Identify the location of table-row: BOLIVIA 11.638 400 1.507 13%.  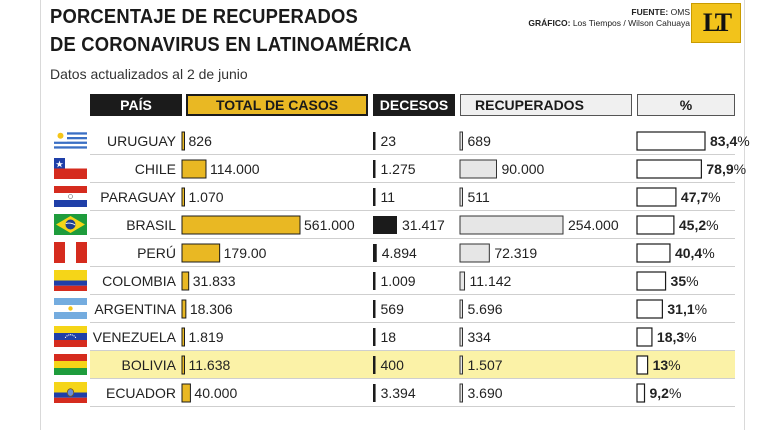
(412, 365).